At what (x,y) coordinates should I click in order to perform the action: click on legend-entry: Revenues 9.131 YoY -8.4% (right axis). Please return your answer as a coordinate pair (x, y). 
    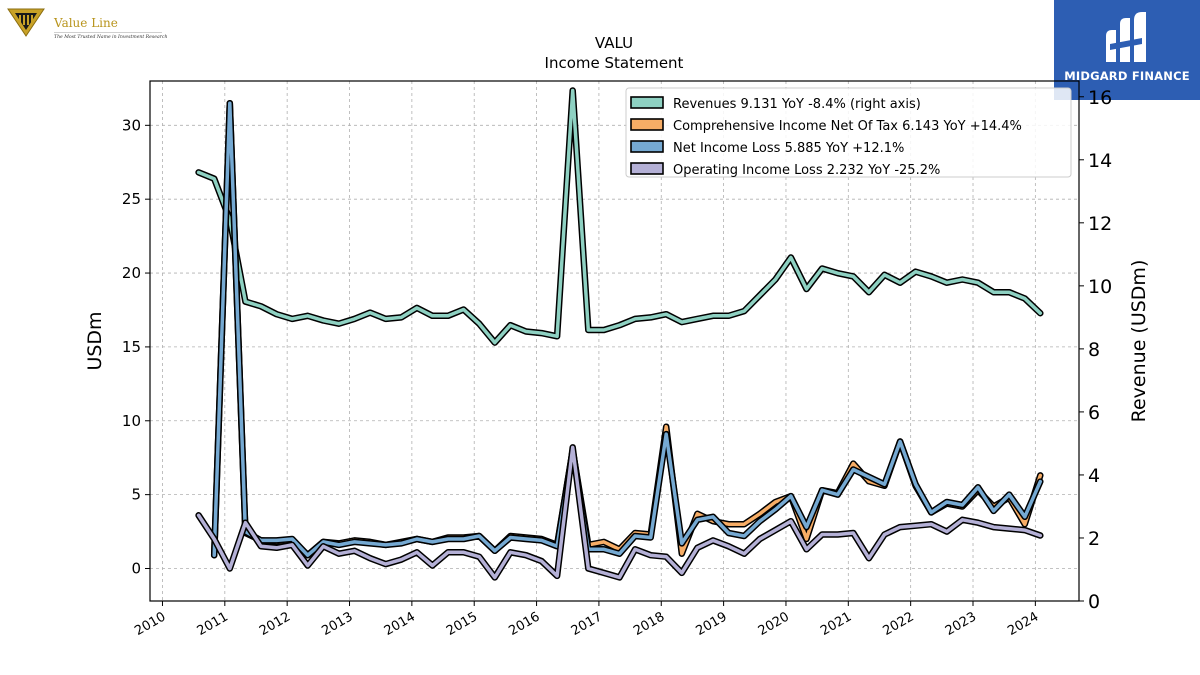
    Looking at the image, I should click on (797, 104).